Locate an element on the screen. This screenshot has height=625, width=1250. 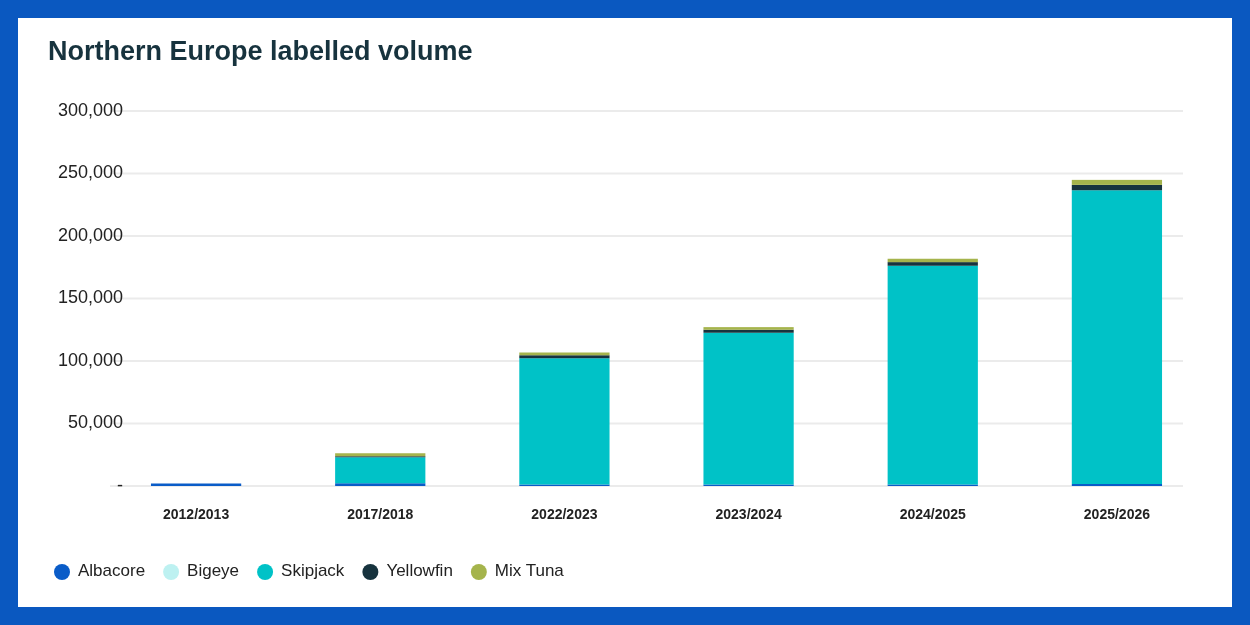
y-tick-label: - is located at coordinates (120, 484).